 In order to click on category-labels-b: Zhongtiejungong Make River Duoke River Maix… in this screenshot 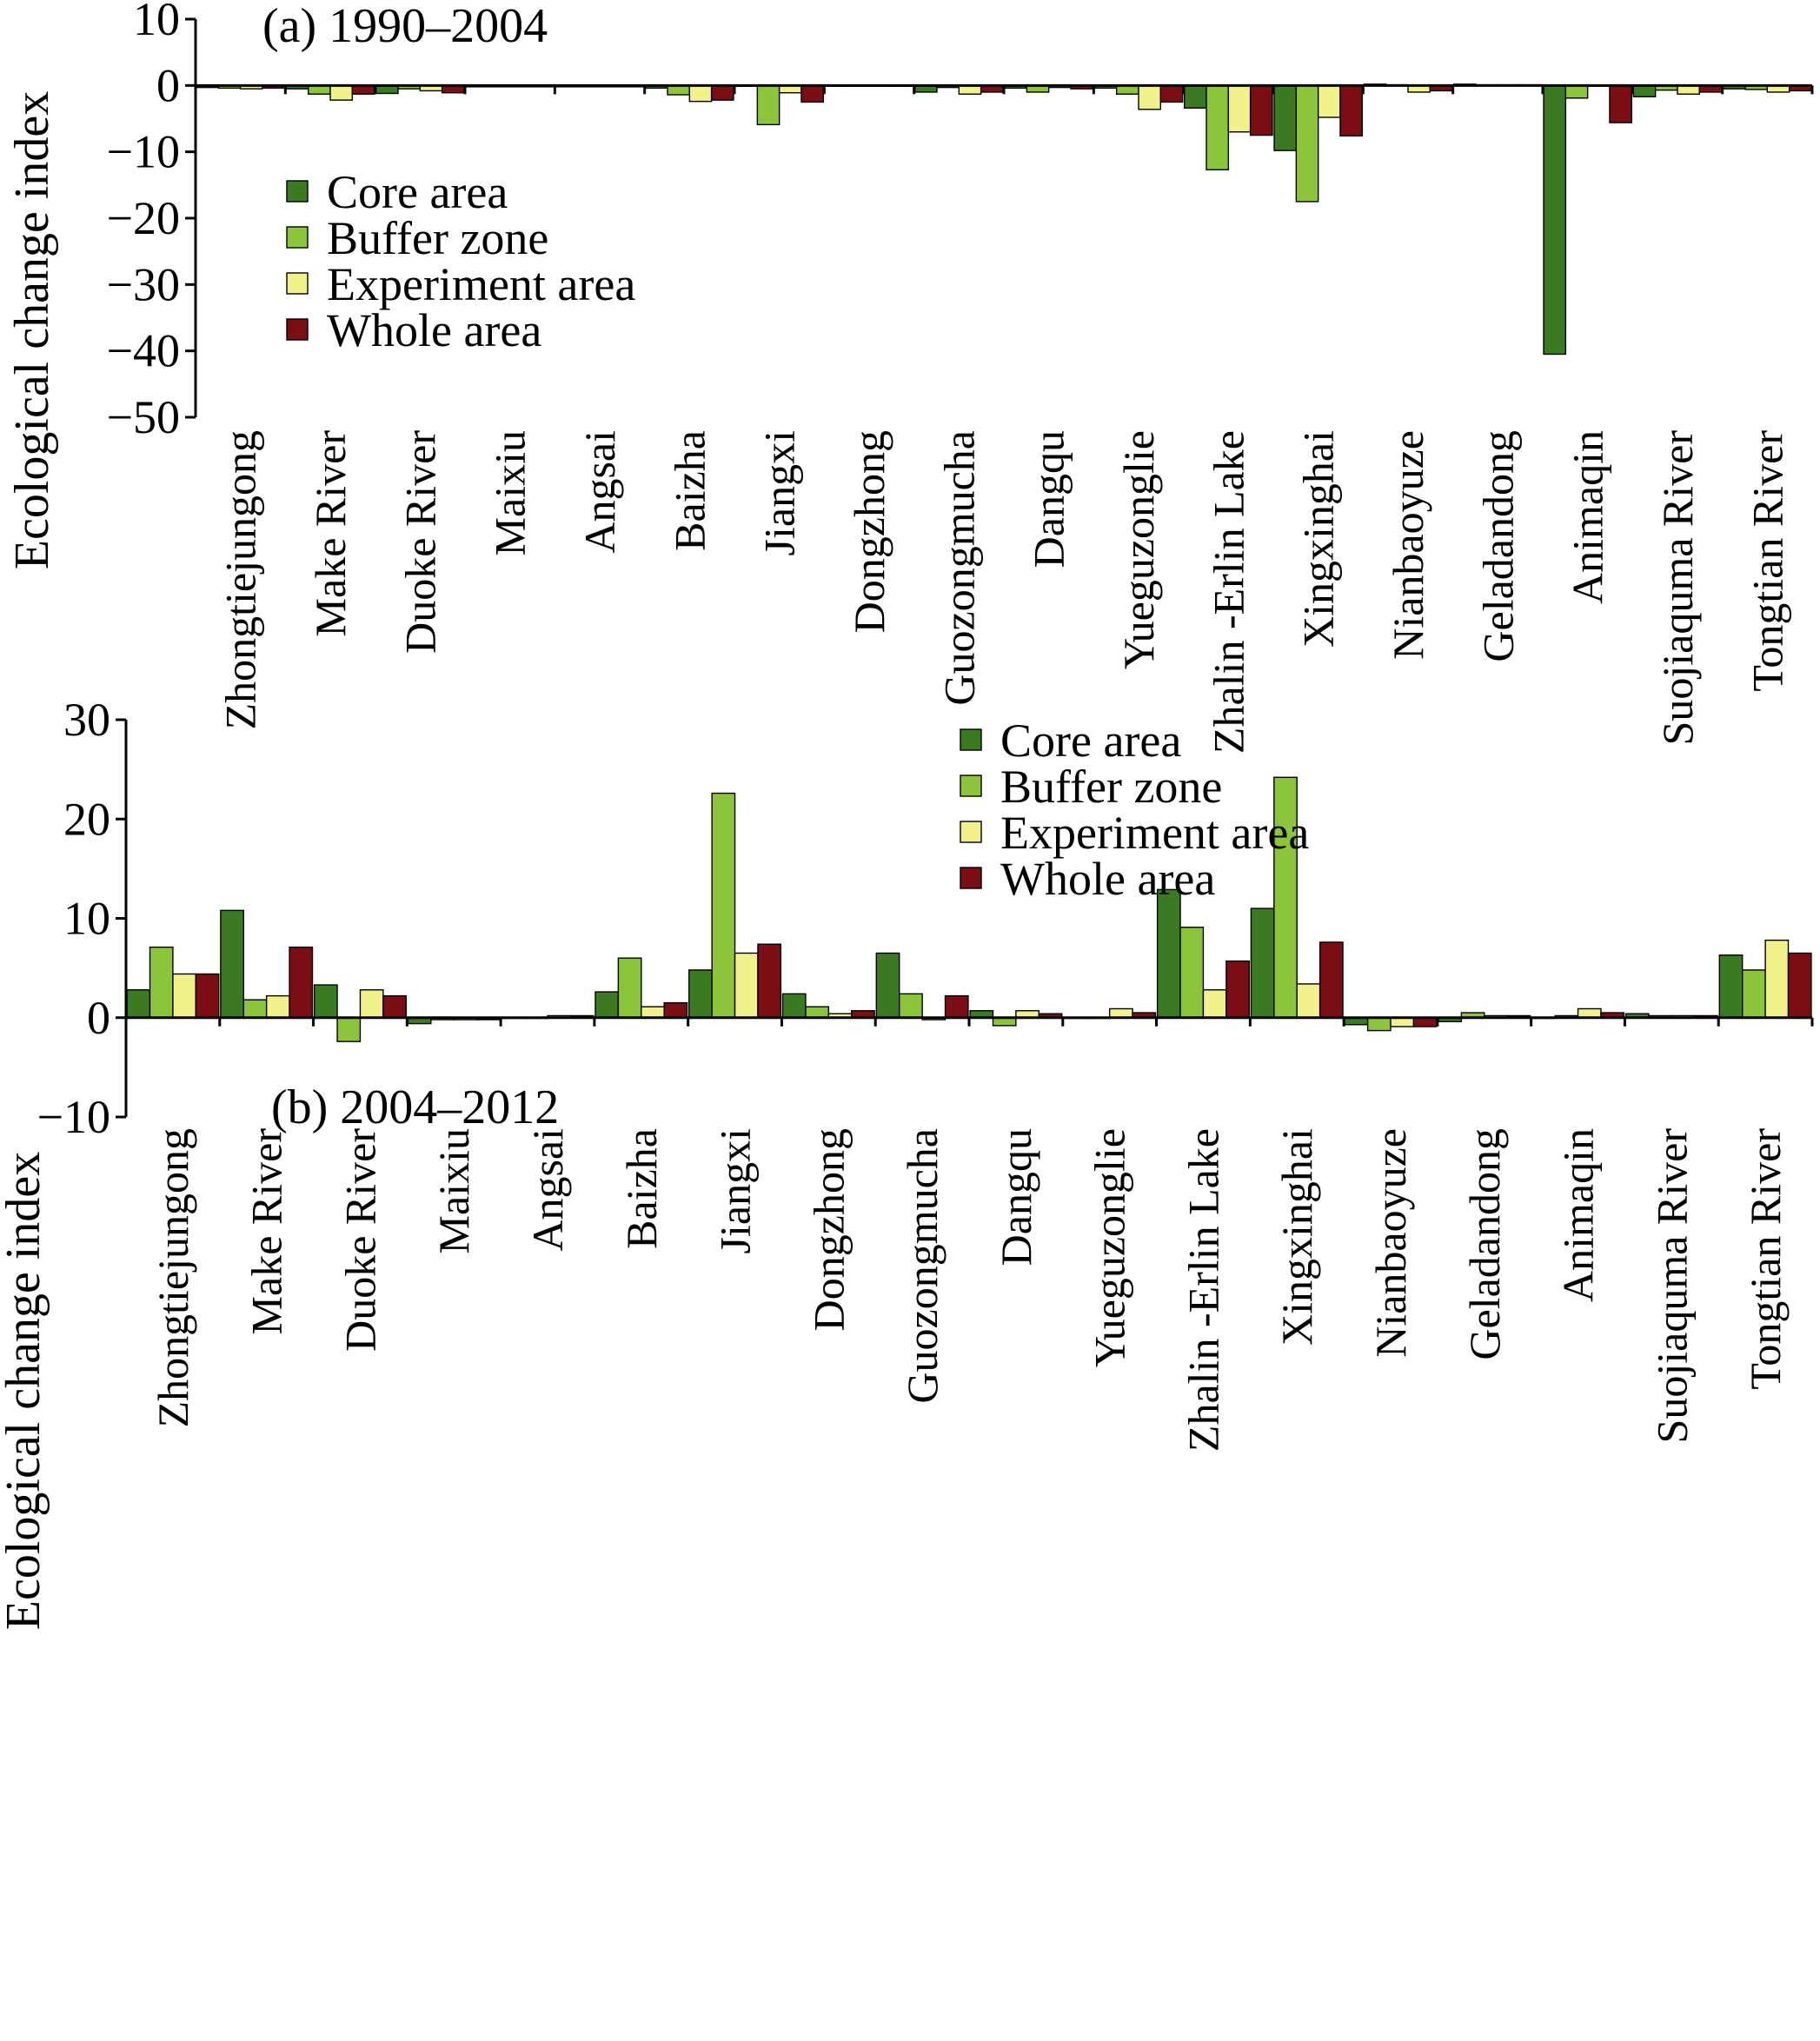, I will do `click(969, 1290)`.